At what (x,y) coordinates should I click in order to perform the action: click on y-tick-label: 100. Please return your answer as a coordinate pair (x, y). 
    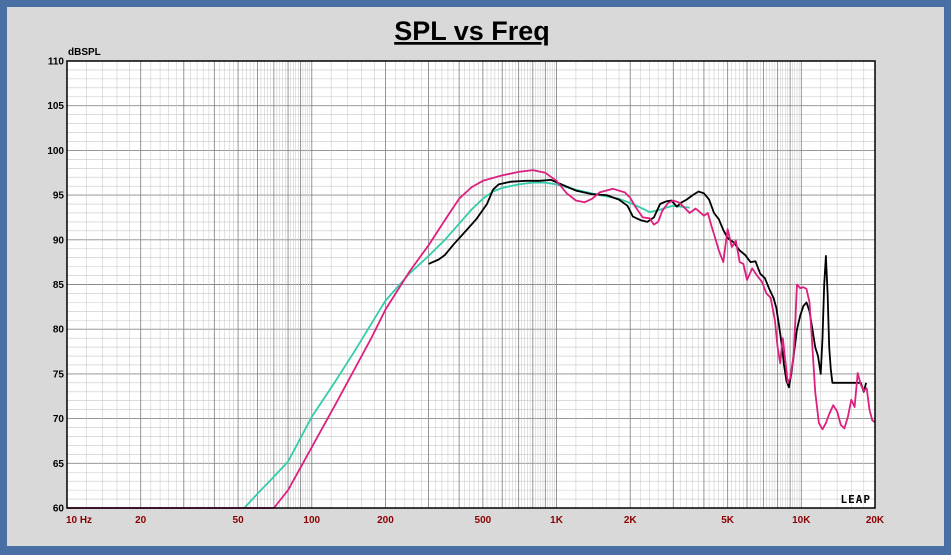
    Looking at the image, I should click on (55, 151).